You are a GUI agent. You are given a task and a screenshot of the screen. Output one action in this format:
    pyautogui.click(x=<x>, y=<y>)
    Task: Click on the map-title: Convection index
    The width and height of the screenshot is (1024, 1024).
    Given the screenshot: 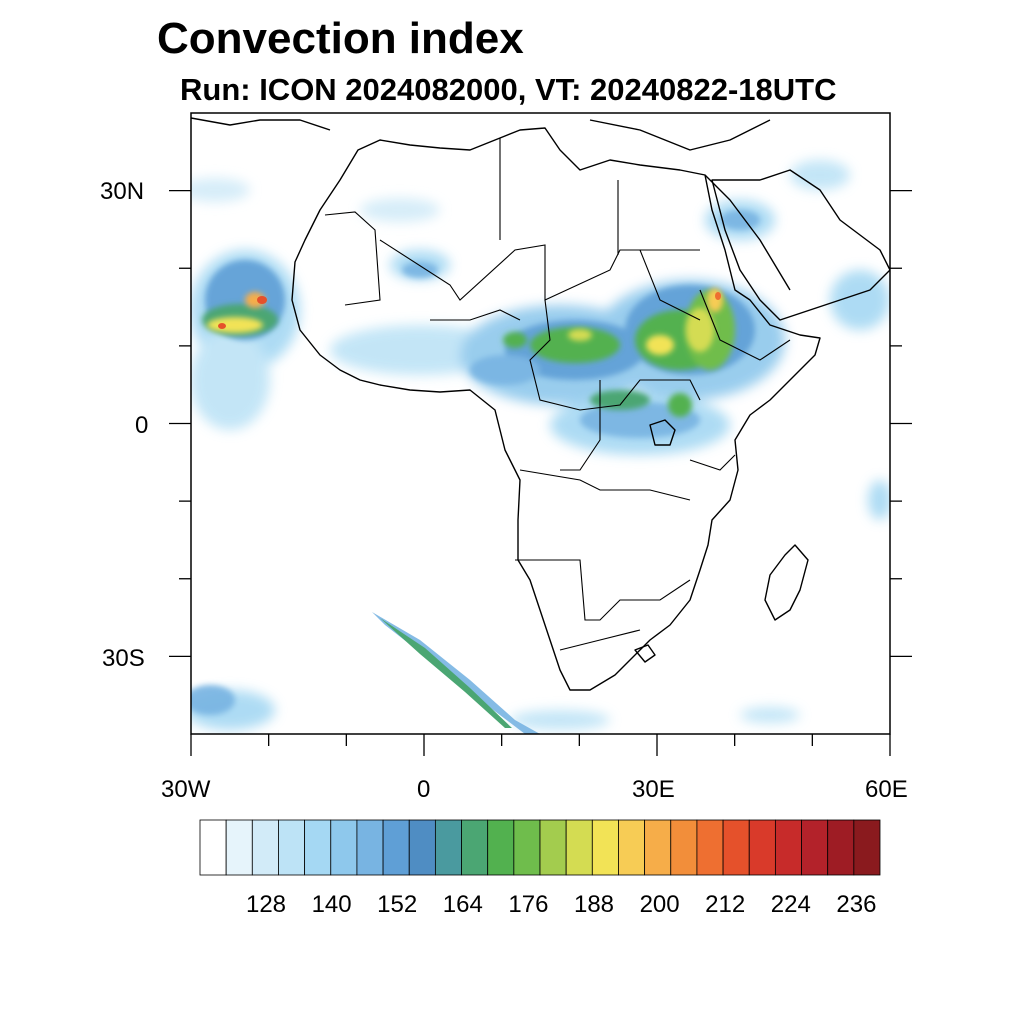 What is the action you would take?
    pyautogui.click(x=340, y=38)
    